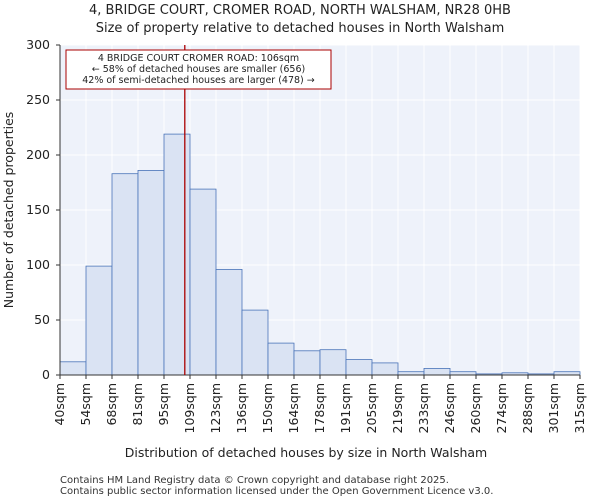 The width and height of the screenshot is (600, 500). Describe the element at coordinates (267, 408) in the screenshot. I see `x-tick-label: 150sqm` at that location.